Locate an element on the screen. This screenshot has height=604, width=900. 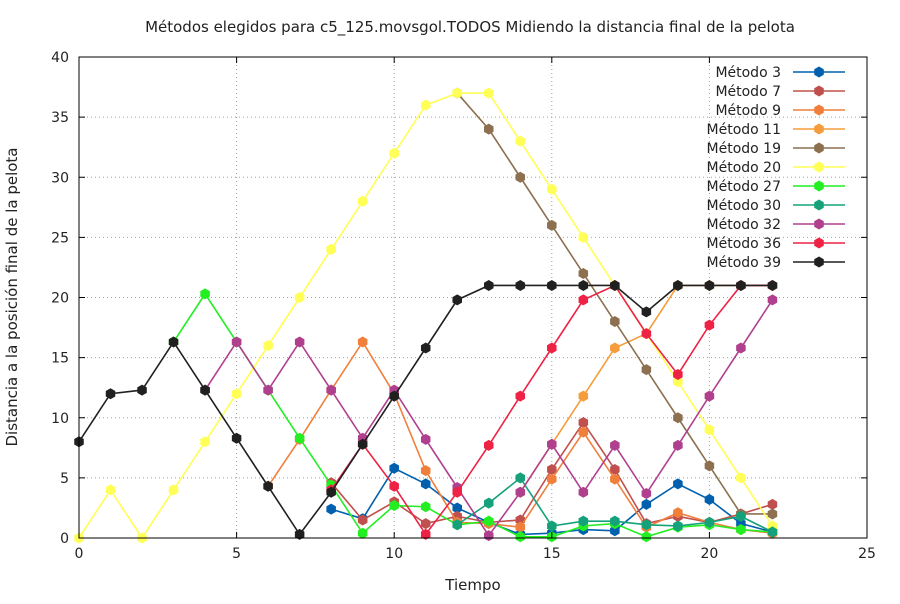
y-tick-label: 30 is located at coordinates (60, 178).